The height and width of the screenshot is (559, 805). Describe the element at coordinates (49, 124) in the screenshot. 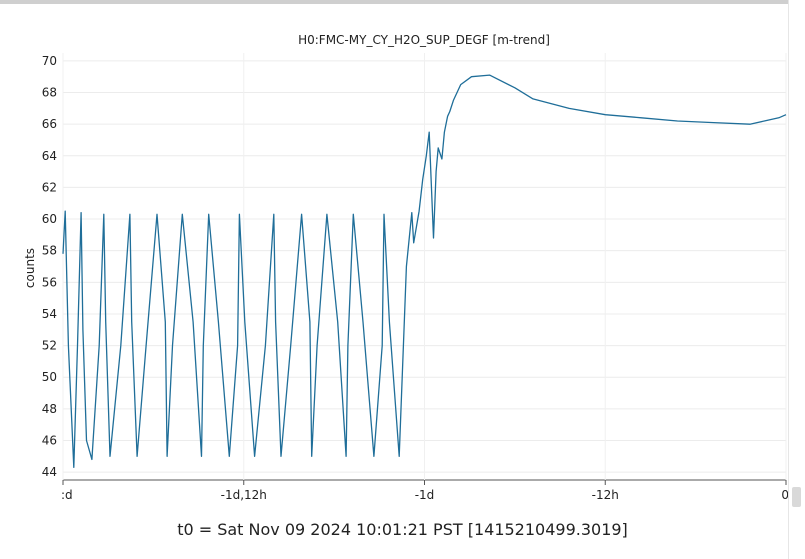

I see `y-tick-label: 66` at that location.